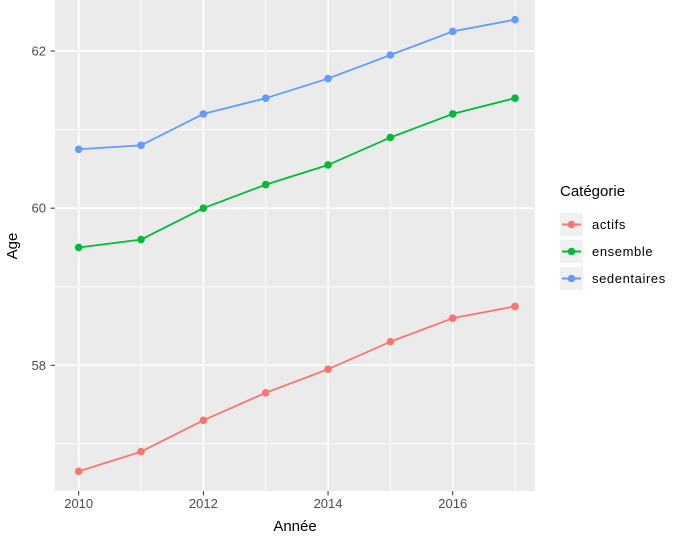  What do you see at coordinates (265, 393) in the screenshot?
I see `point-actifs-2013` at bounding box center [265, 393].